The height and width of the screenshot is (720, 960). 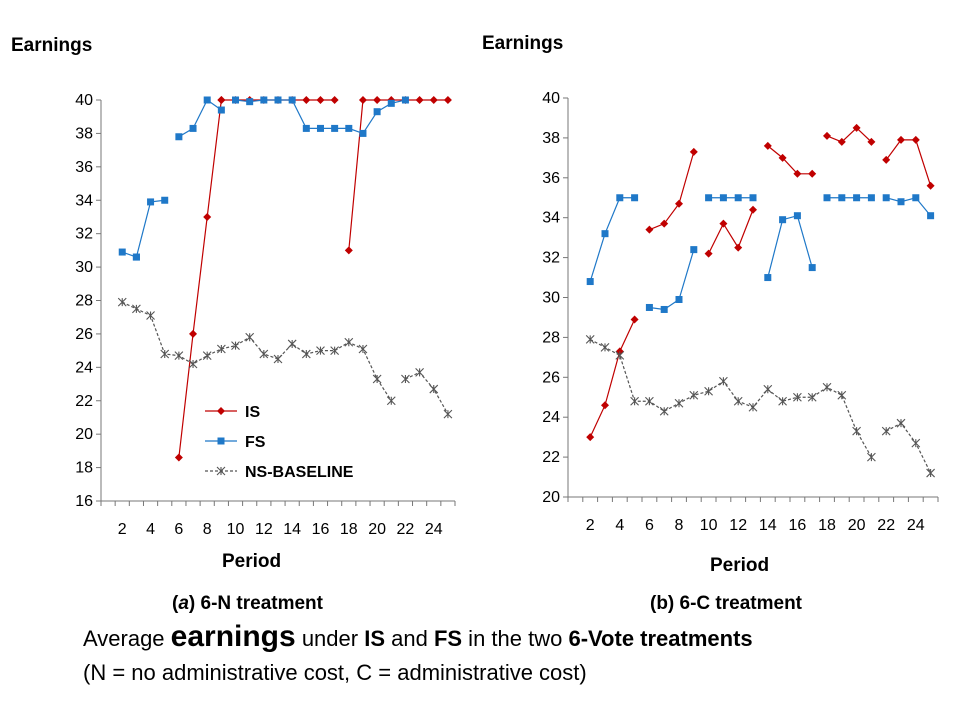 What do you see at coordinates (252, 412) in the screenshot?
I see `legend-is-label: IS` at bounding box center [252, 412].